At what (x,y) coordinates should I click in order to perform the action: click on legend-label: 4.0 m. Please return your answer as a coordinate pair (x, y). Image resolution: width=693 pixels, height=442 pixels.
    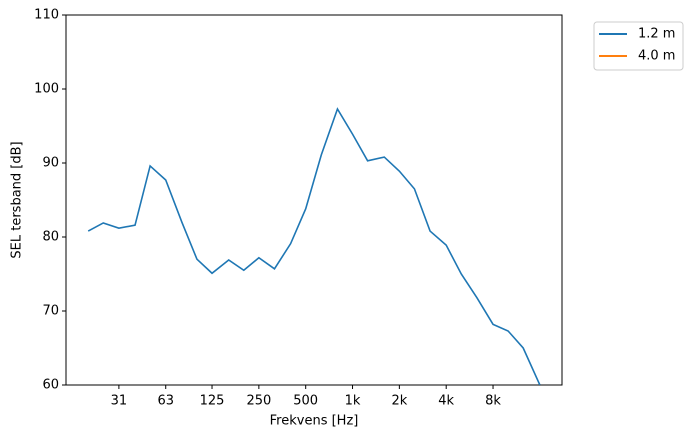
    Looking at the image, I should click on (656, 56).